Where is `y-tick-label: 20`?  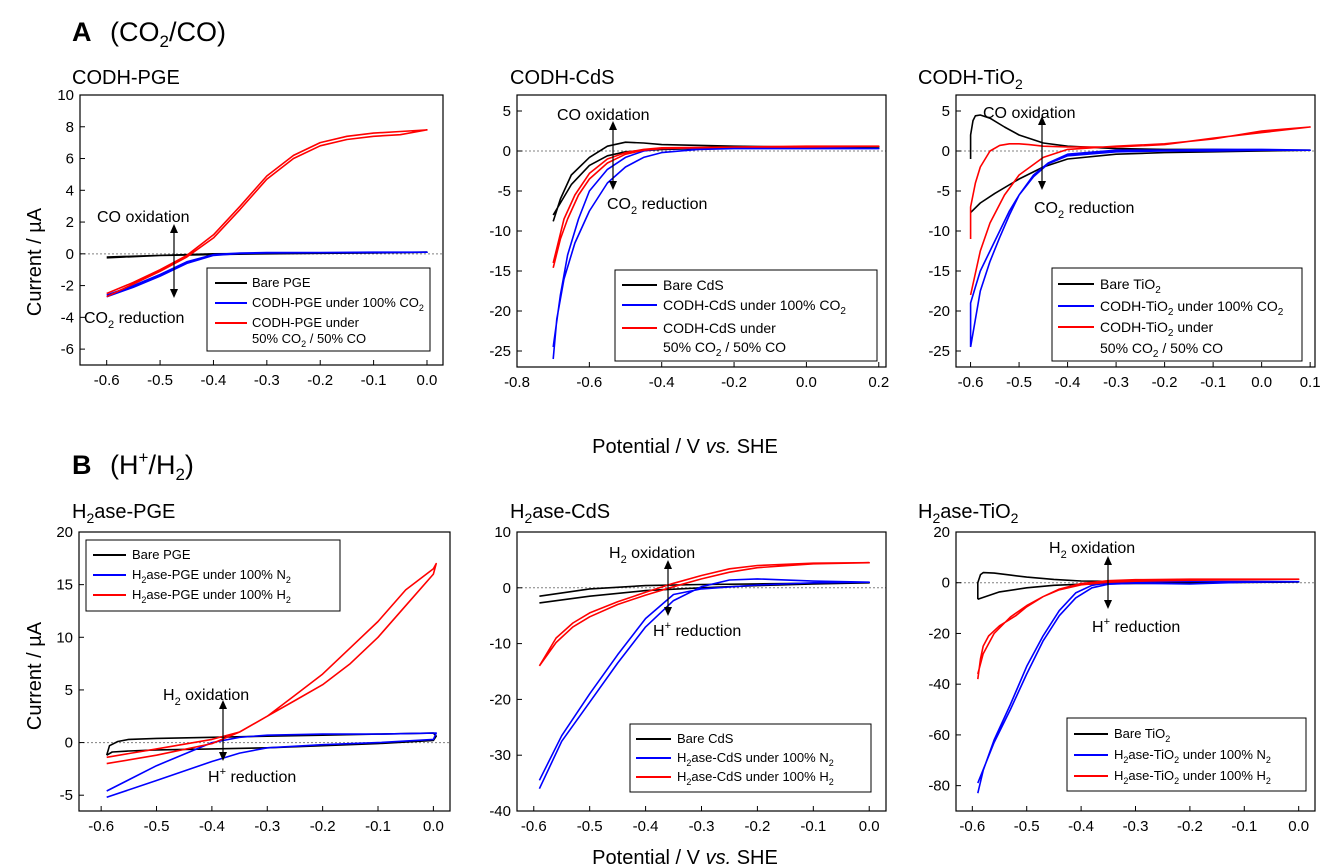 y-tick-label: 20 is located at coordinates (64, 532).